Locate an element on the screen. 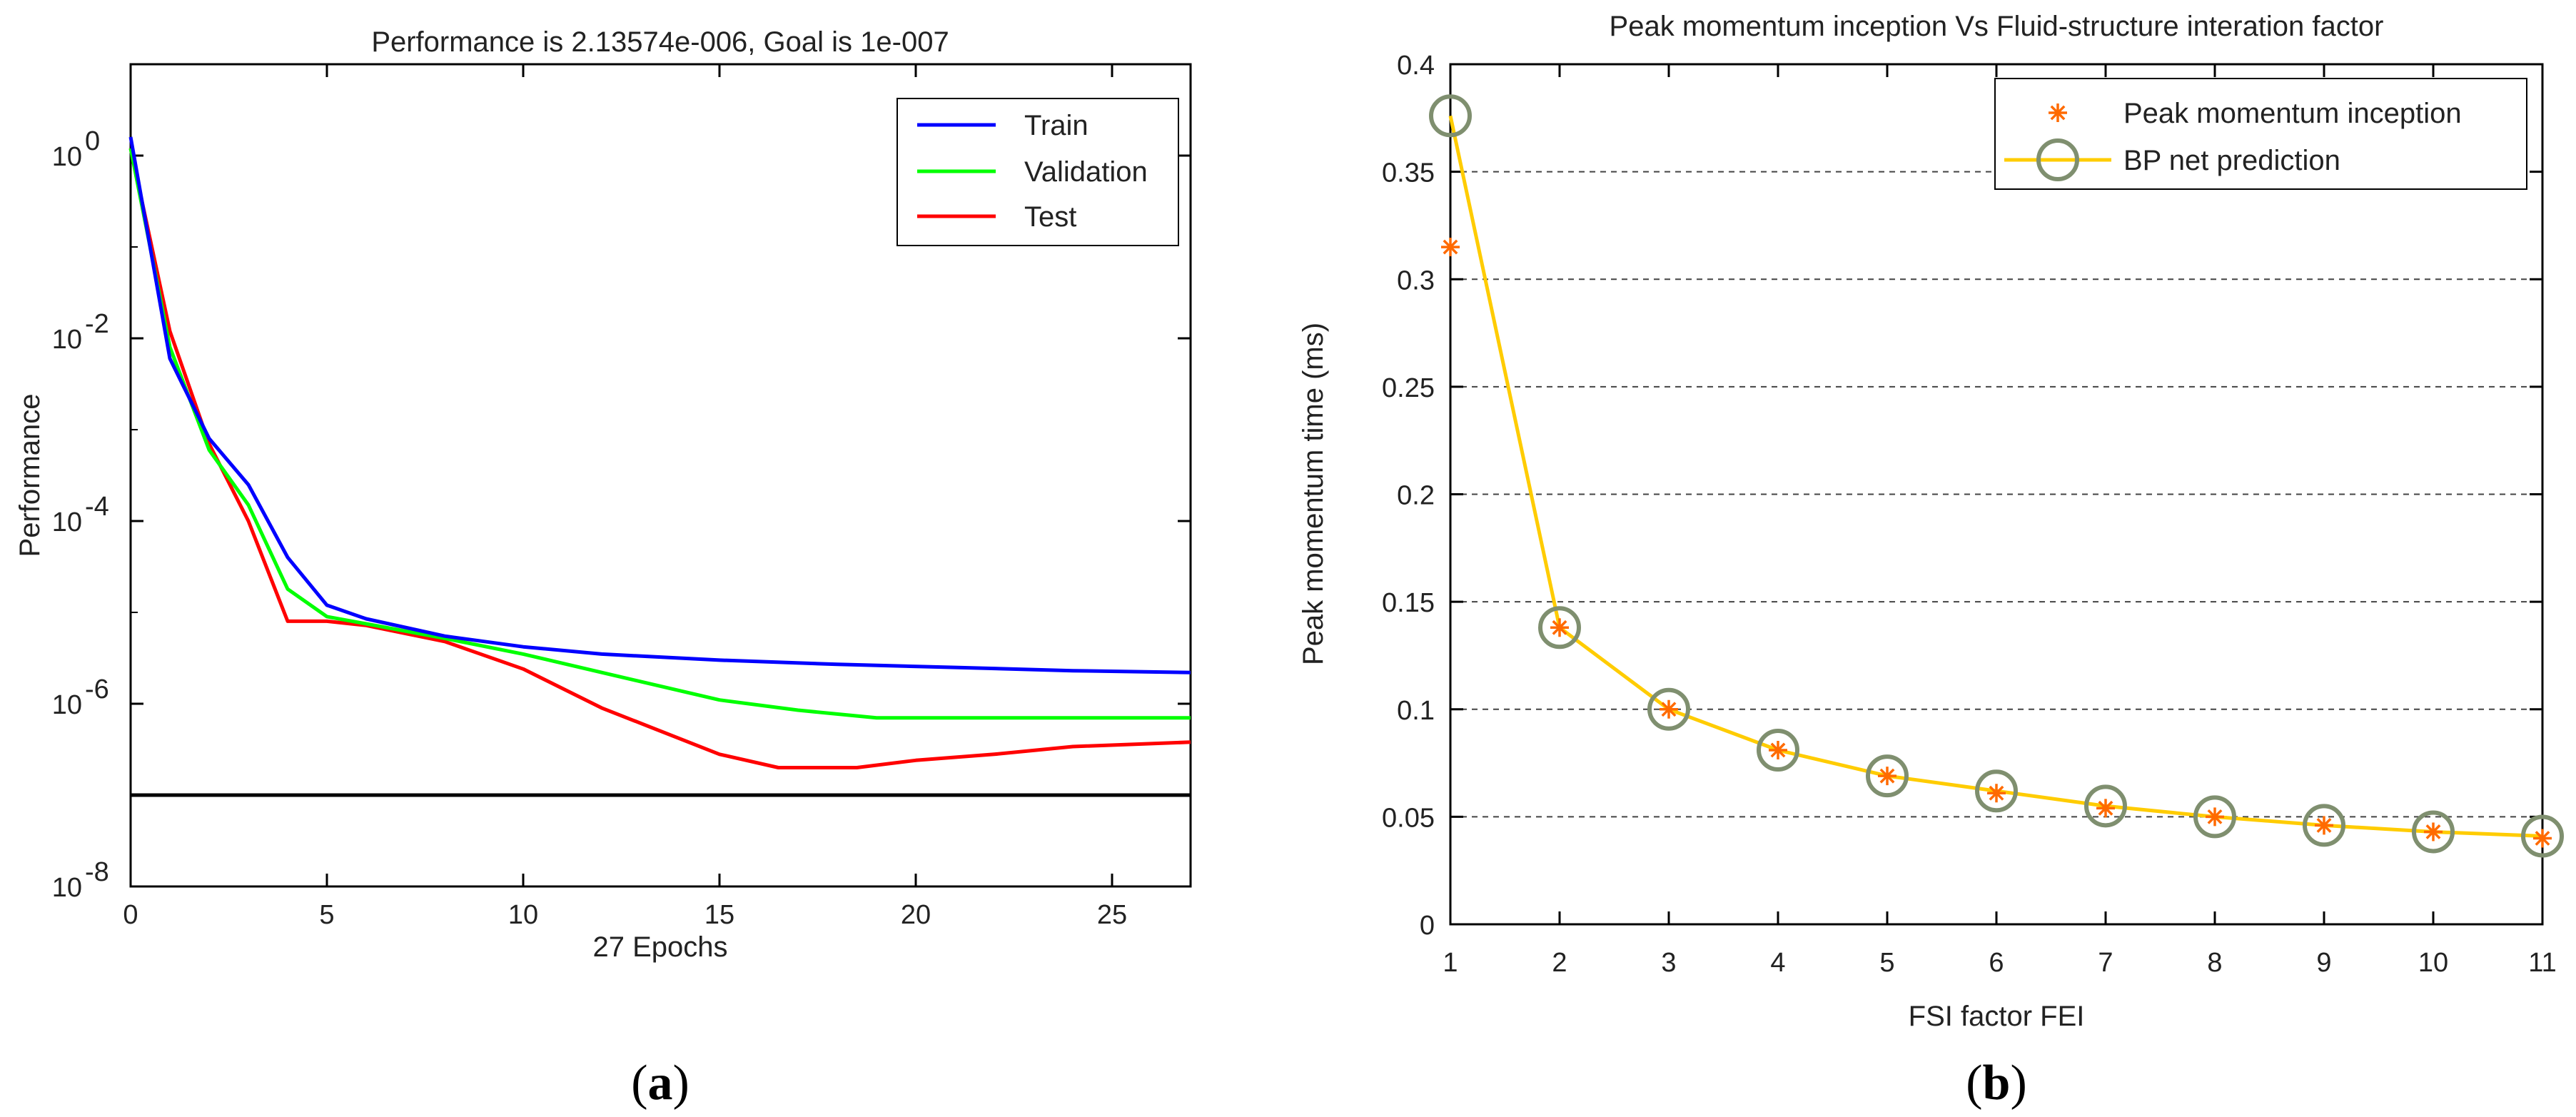 The width and height of the screenshot is (2576, 1117). legend-bp-net-label: BP net prediction is located at coordinates (2231, 160).